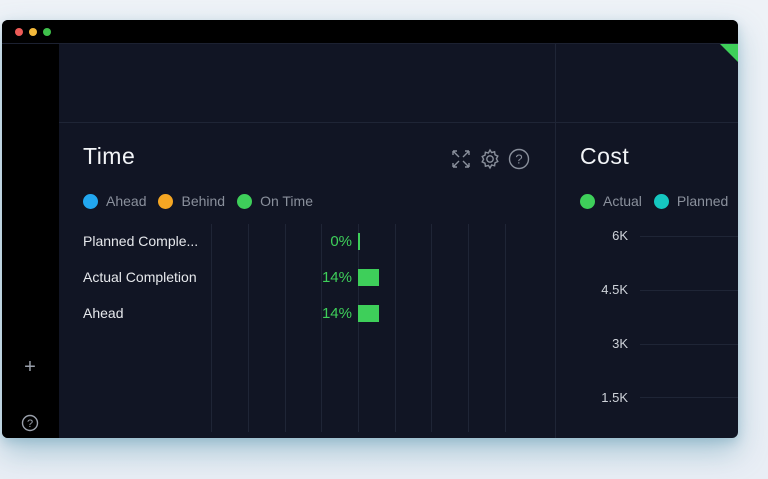 The height and width of the screenshot is (479, 768). I want to click on legend-on-time: On Time, so click(275, 201).